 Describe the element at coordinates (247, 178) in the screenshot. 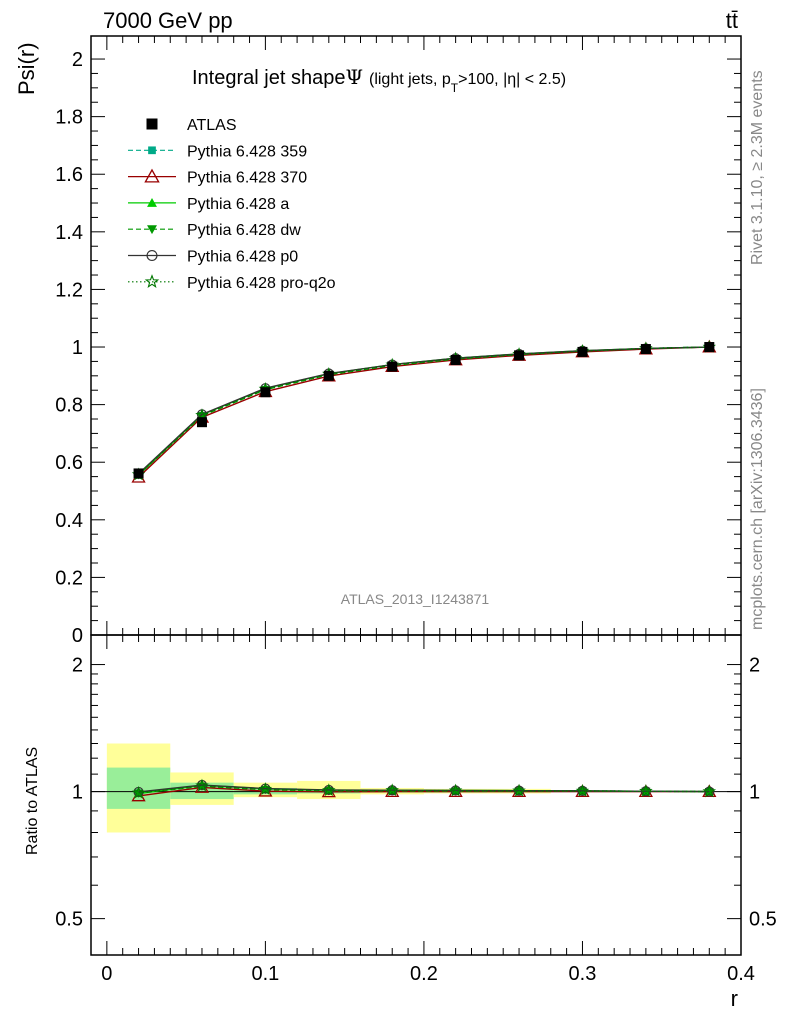

I see `legend-label: Pythia 6.428 370` at that location.